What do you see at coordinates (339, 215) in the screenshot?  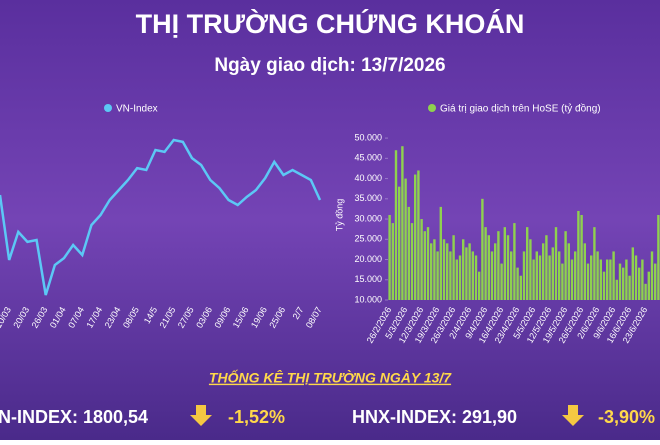 I see `y-axis-label: Tỷ đồng` at bounding box center [339, 215].